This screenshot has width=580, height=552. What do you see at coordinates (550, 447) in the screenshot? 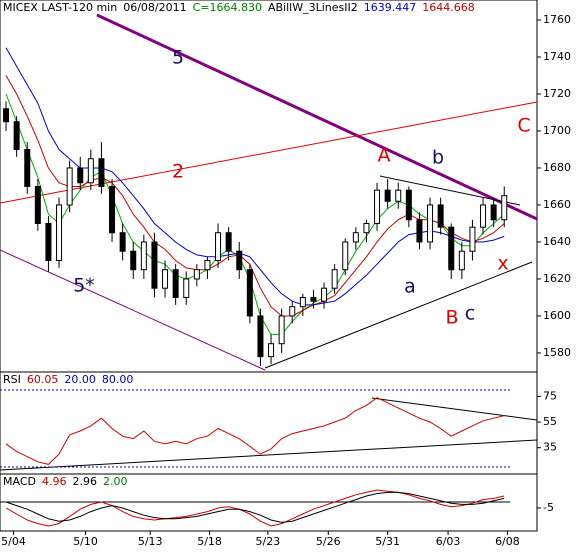
I see `y-tick-label: 35` at bounding box center [550, 447].